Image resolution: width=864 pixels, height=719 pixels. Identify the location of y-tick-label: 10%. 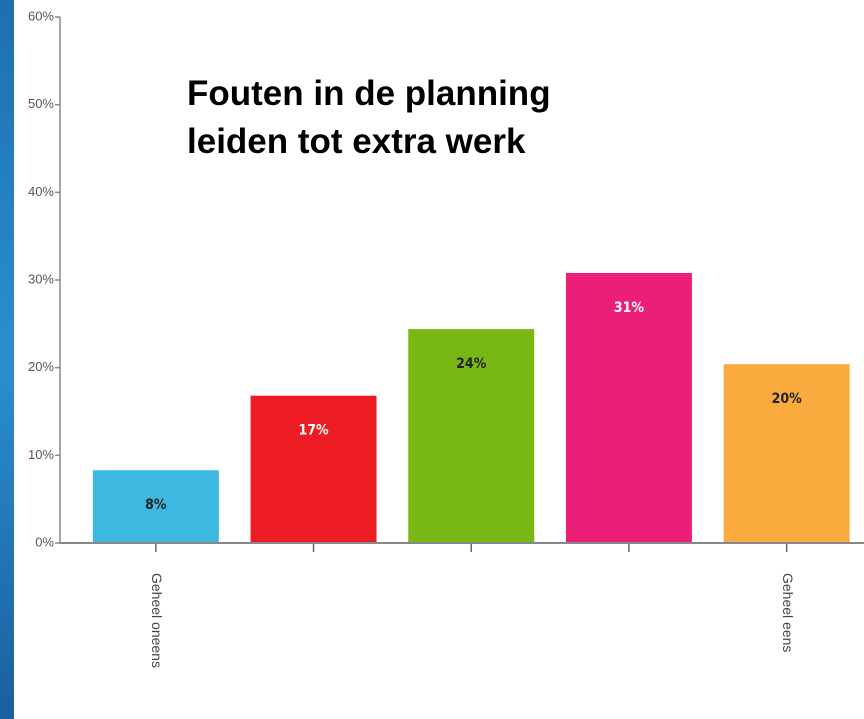
(41, 454).